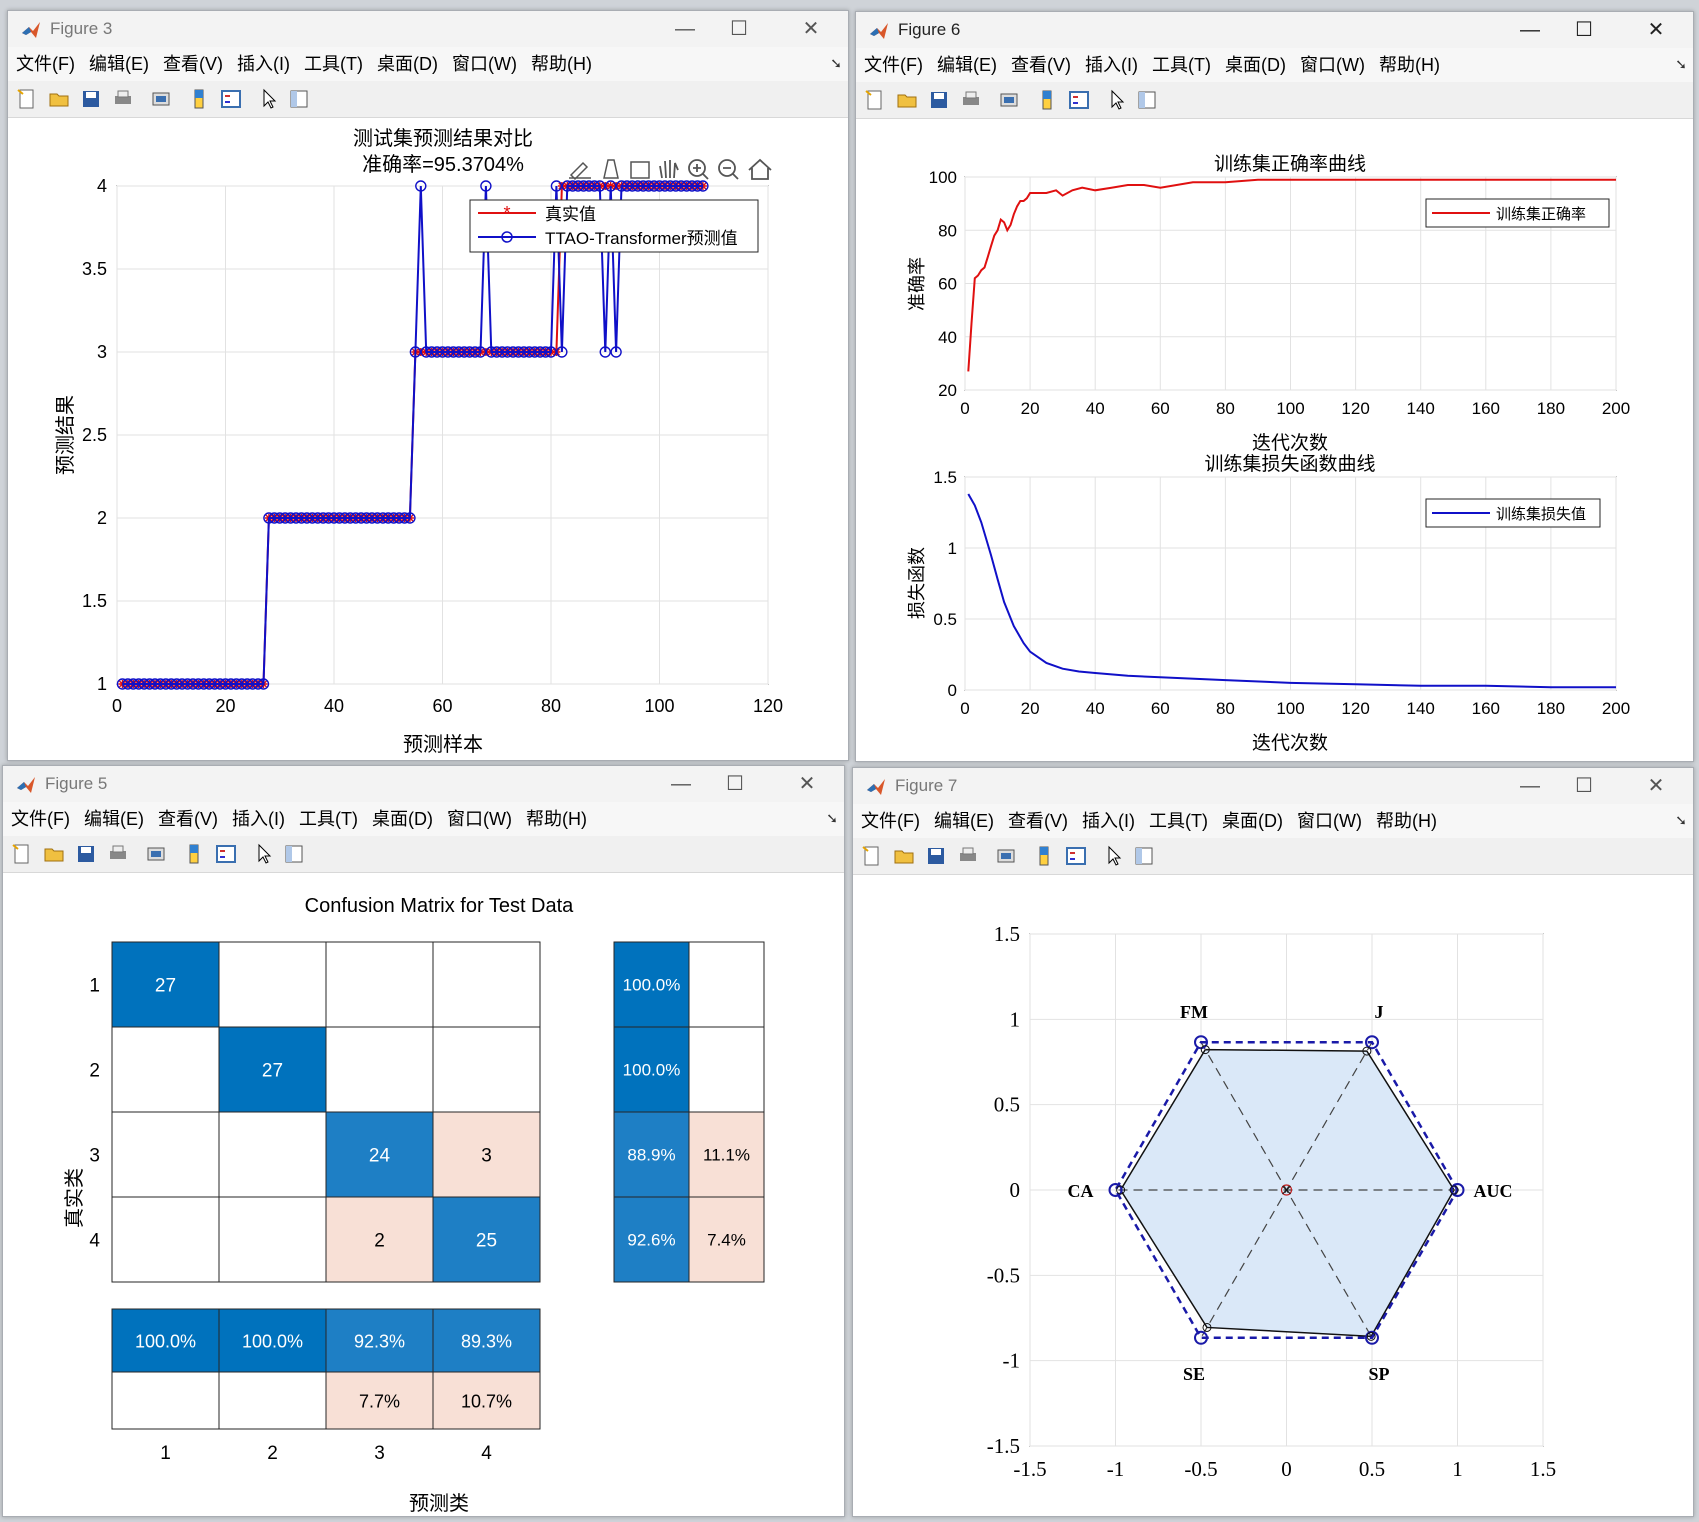  What do you see at coordinates (640, 170) in the screenshot?
I see `pan-icon-box` at bounding box center [640, 170].